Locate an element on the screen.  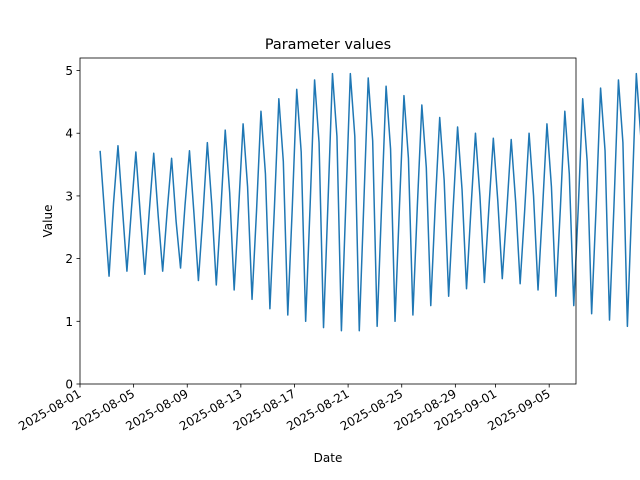
y-tick-label: 4 is located at coordinates (69, 134).